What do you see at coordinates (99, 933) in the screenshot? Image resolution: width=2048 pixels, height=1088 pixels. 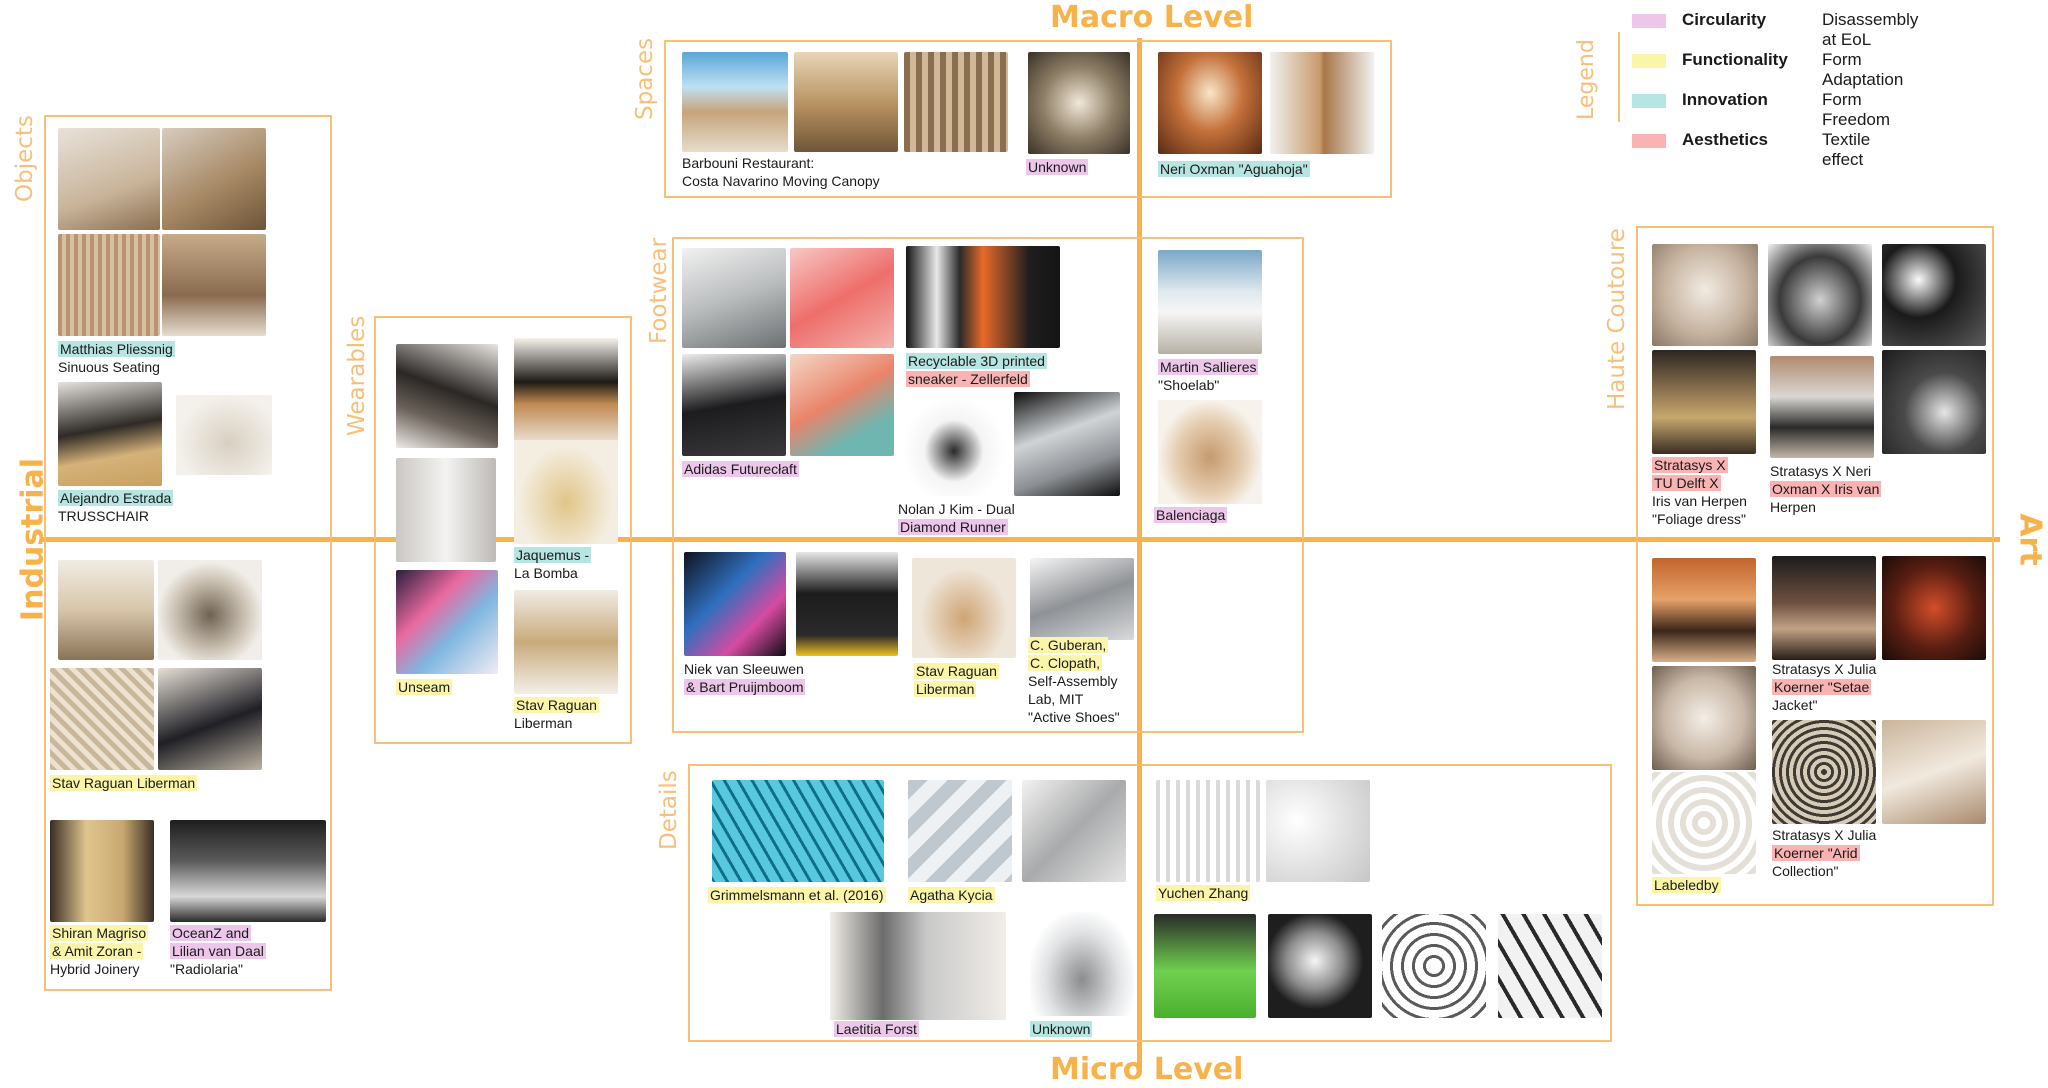 I see `label-line: Shiran Magriso` at bounding box center [99, 933].